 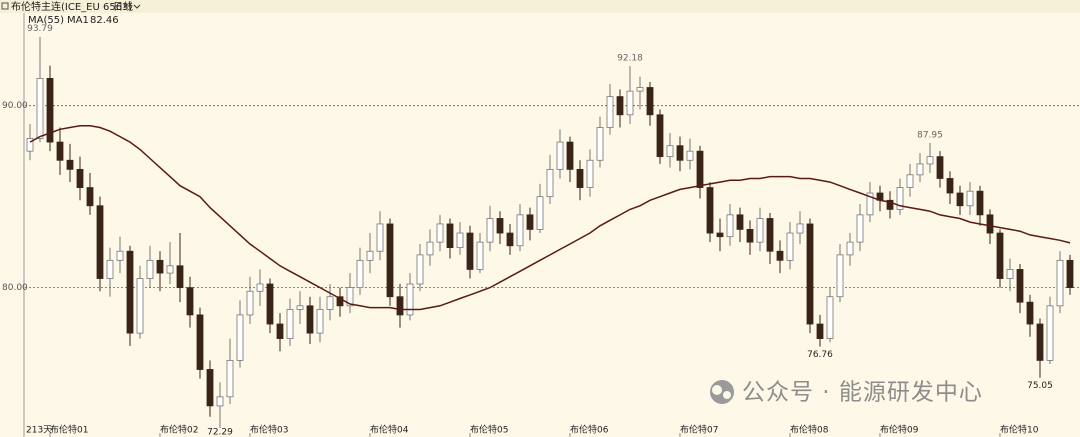 What do you see at coordinates (5, 6) in the screenshot?
I see `menu-icon` at bounding box center [5, 6].